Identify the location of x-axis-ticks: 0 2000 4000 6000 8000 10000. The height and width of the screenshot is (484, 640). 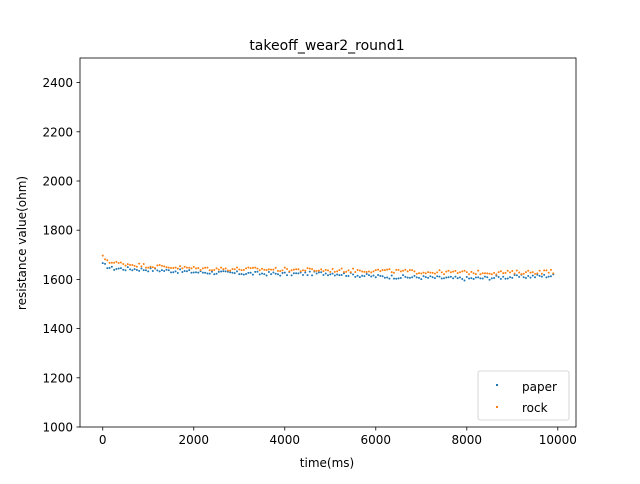
(338, 437).